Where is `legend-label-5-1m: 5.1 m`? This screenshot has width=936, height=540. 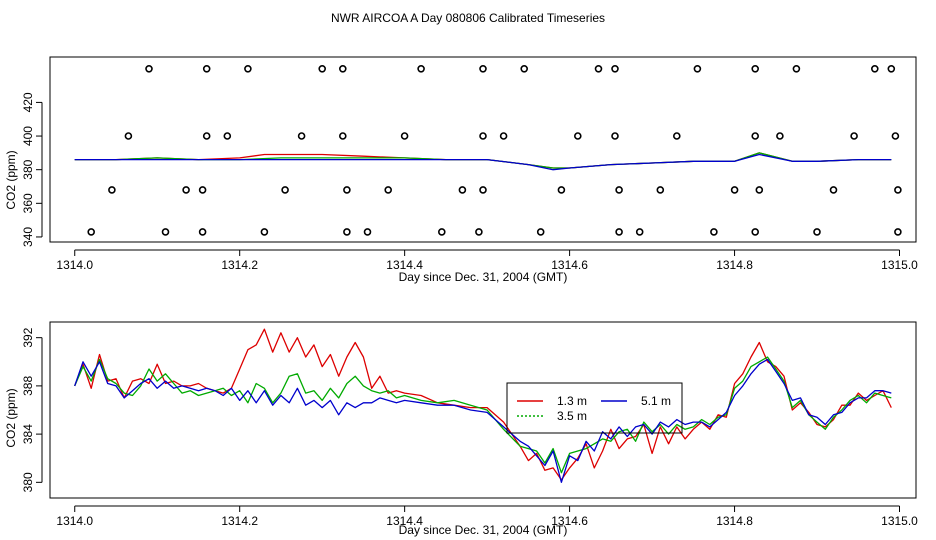
legend-label-5-1m: 5.1 m is located at coordinates (656, 401).